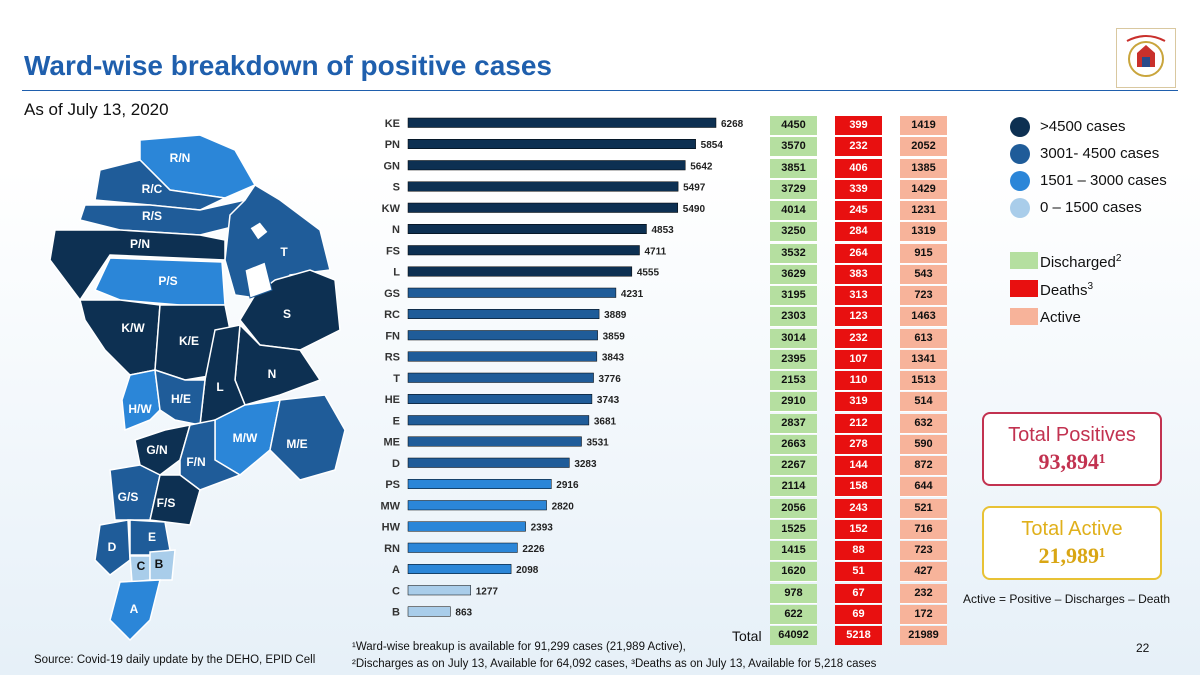  What do you see at coordinates (632, 294) in the screenshot?
I see `bar-value-label: 4231` at bounding box center [632, 294].